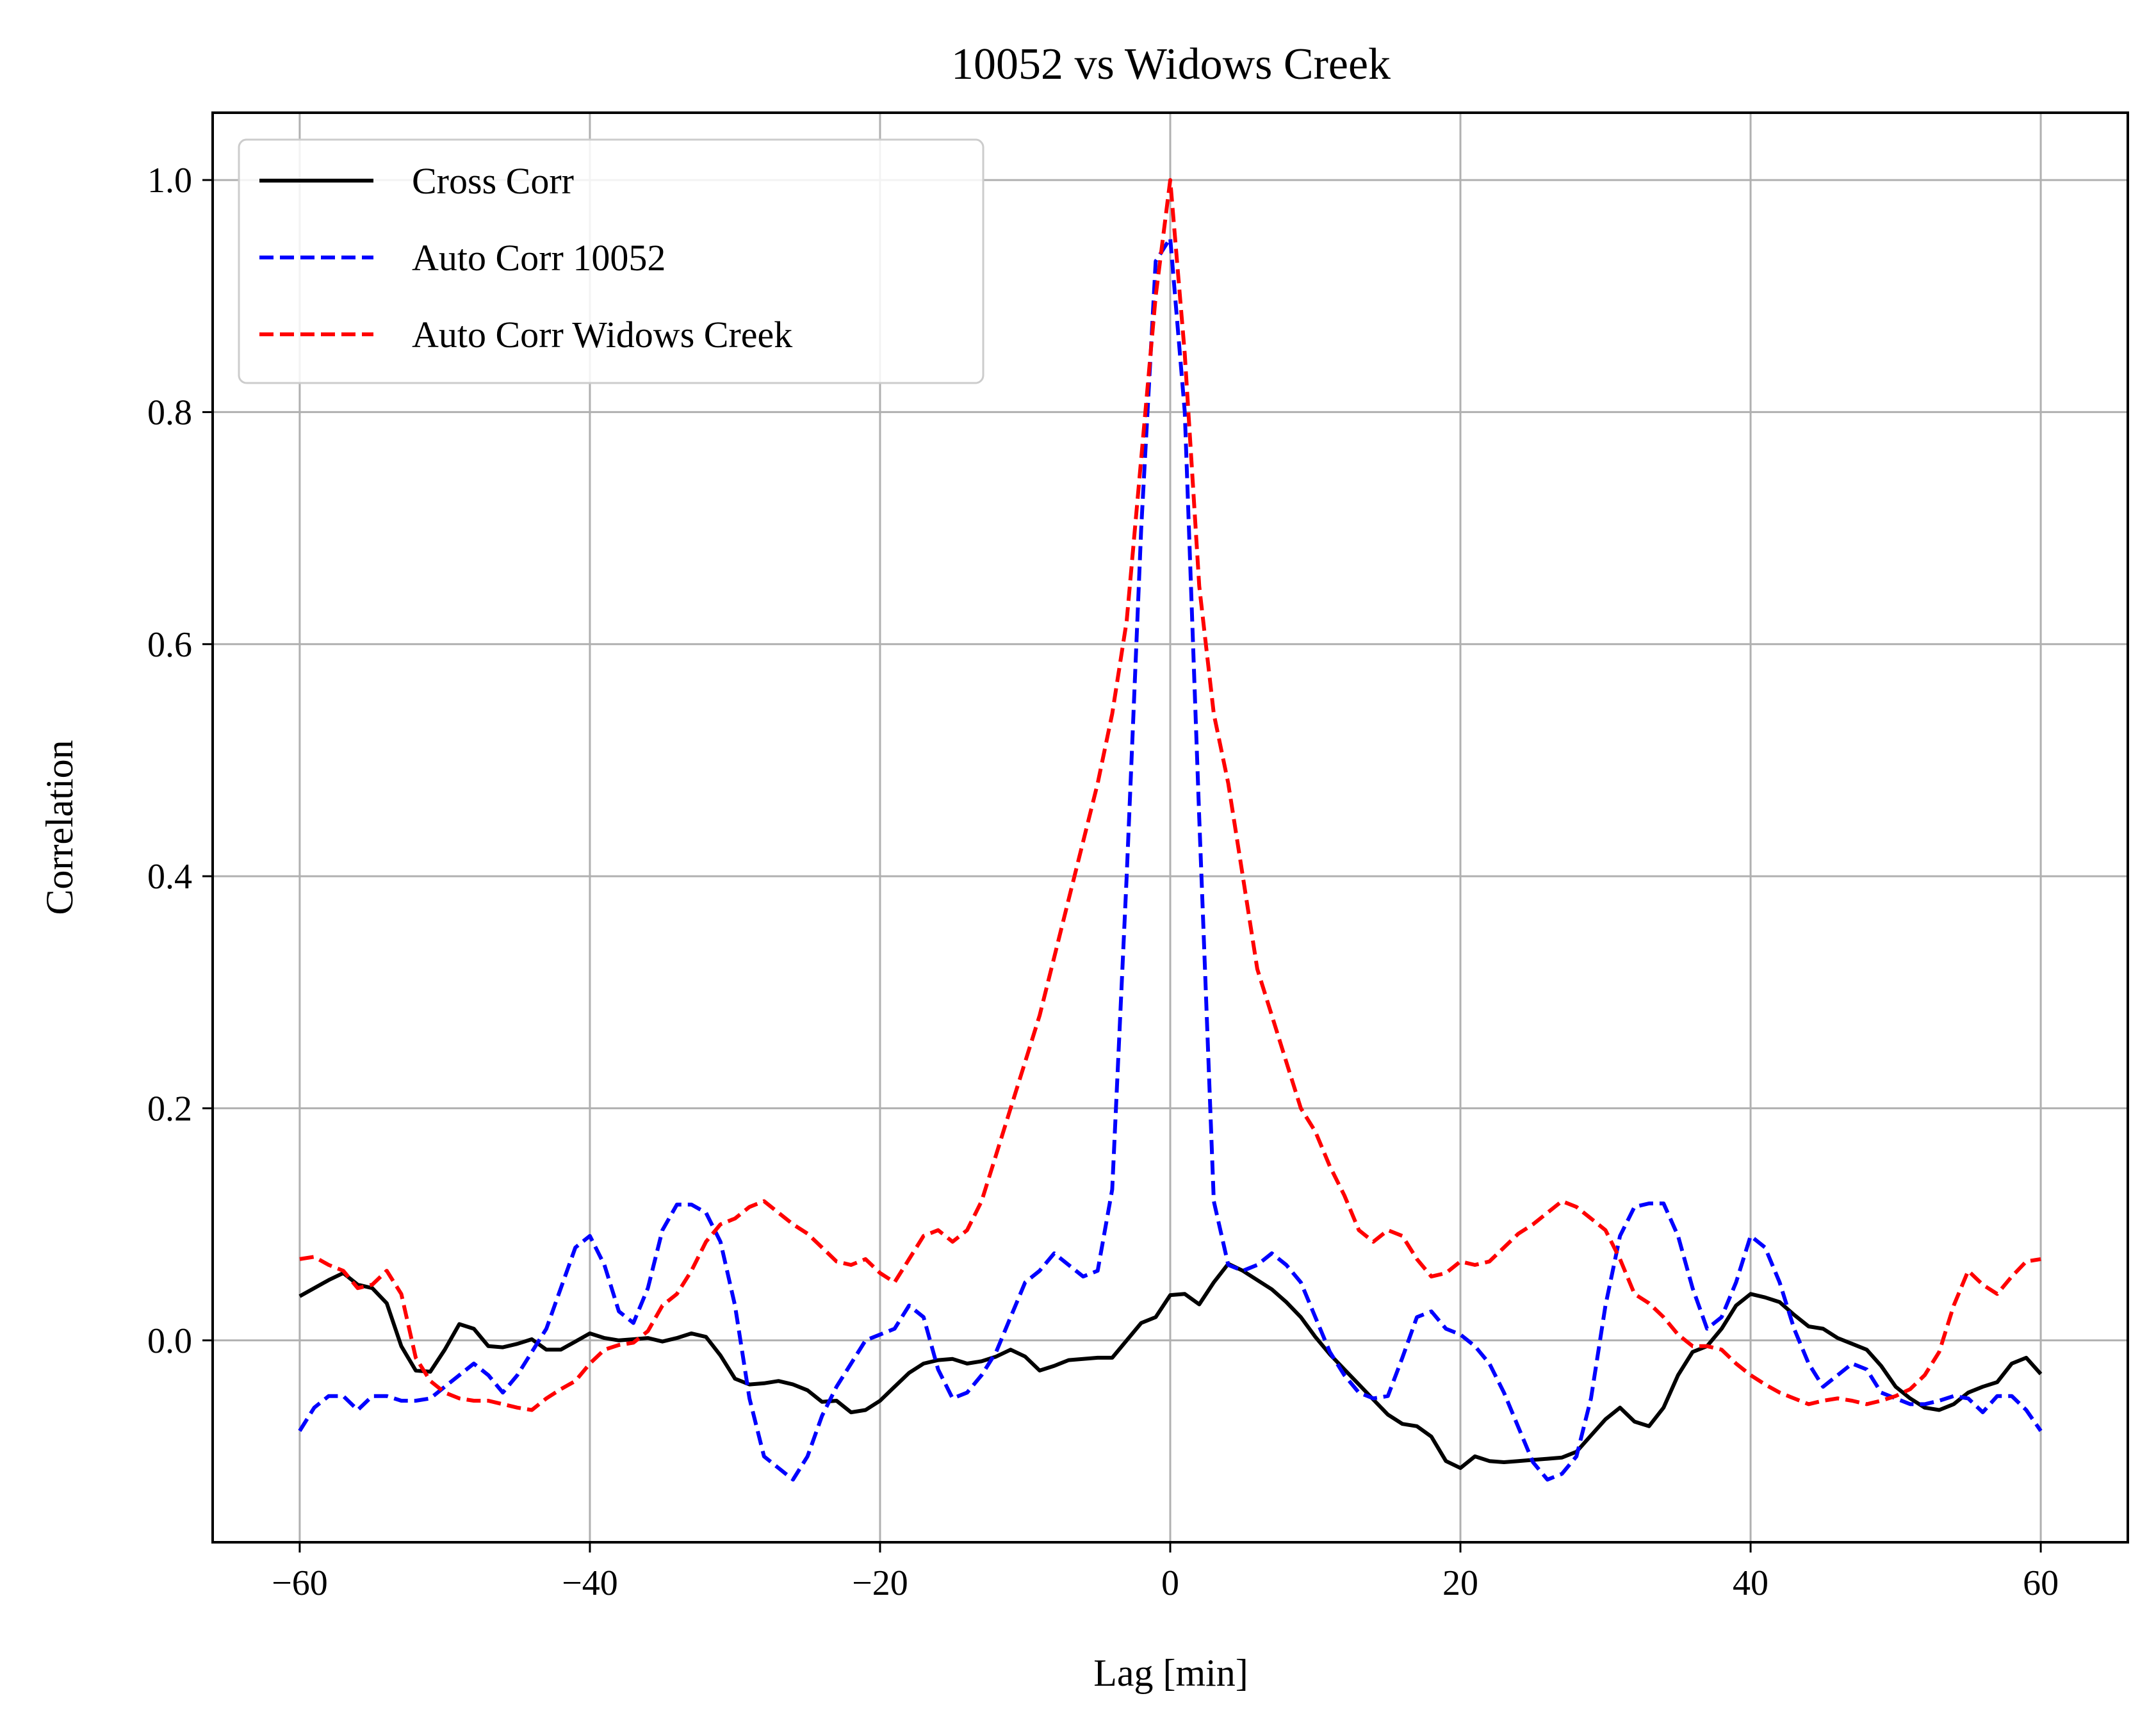 The width and height of the screenshot is (2156, 1728). I want to click on legend-box, so click(611, 261).